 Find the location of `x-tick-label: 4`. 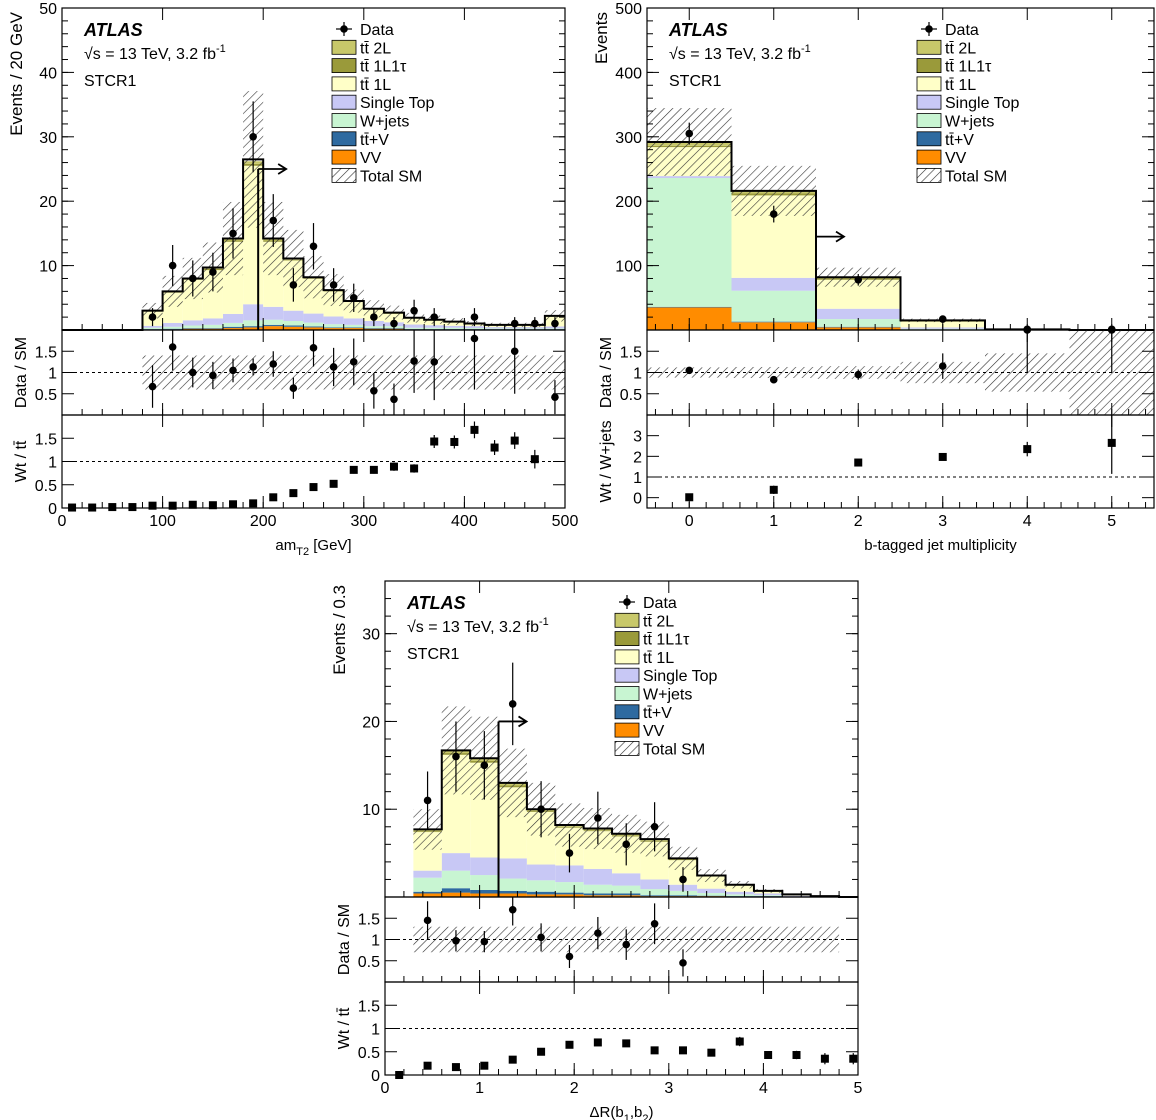

x-tick-label: 4 is located at coordinates (763, 1088).